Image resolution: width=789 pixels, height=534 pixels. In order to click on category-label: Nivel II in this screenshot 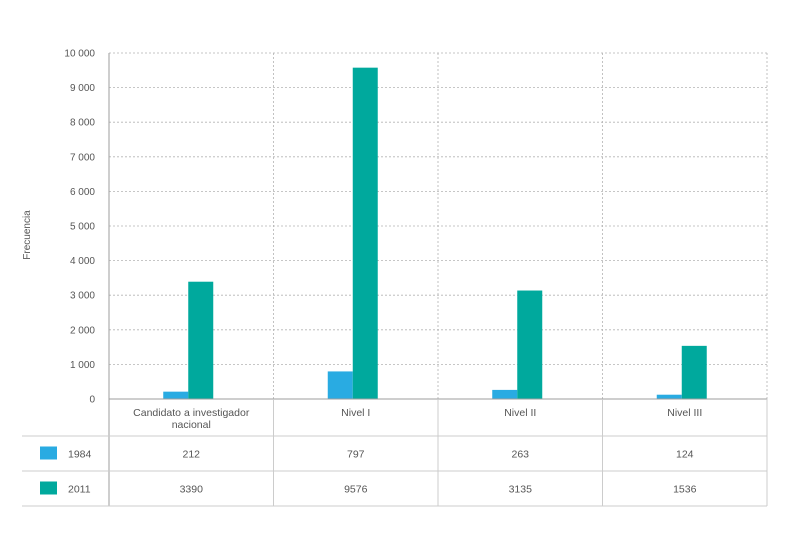, I will do `click(520, 413)`.